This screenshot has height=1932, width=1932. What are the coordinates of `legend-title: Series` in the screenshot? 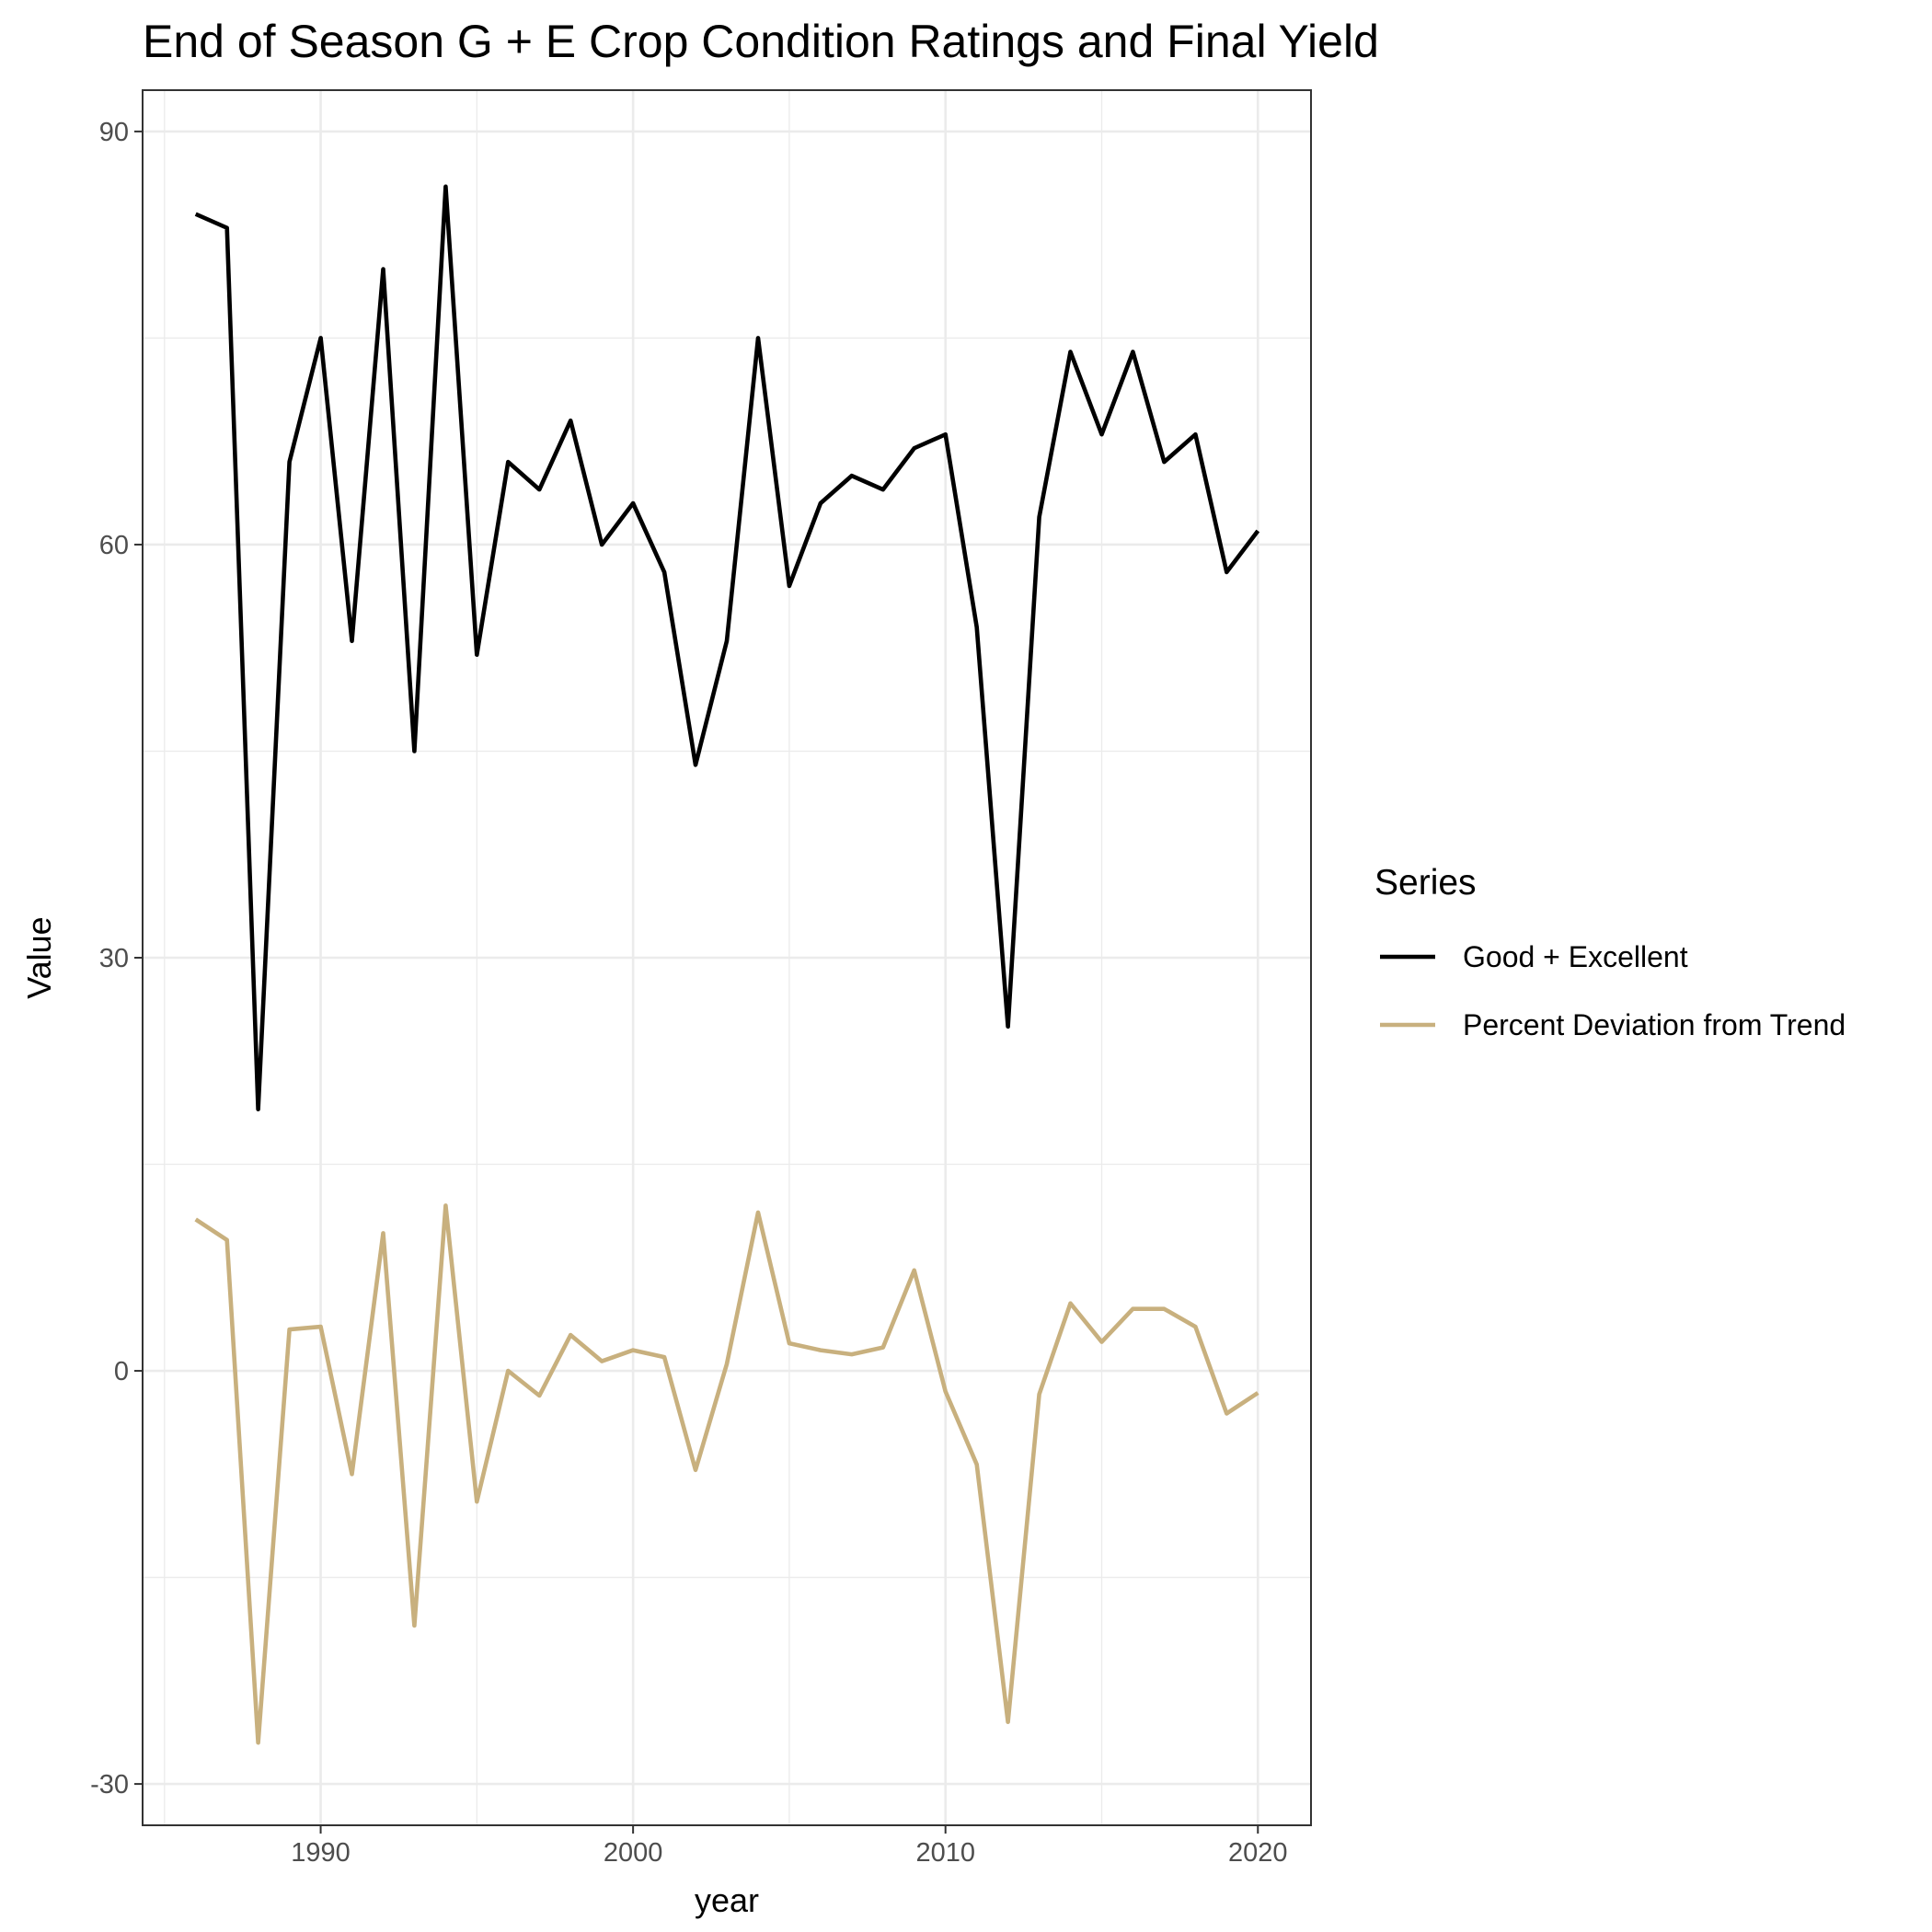 It's located at (1425, 883).